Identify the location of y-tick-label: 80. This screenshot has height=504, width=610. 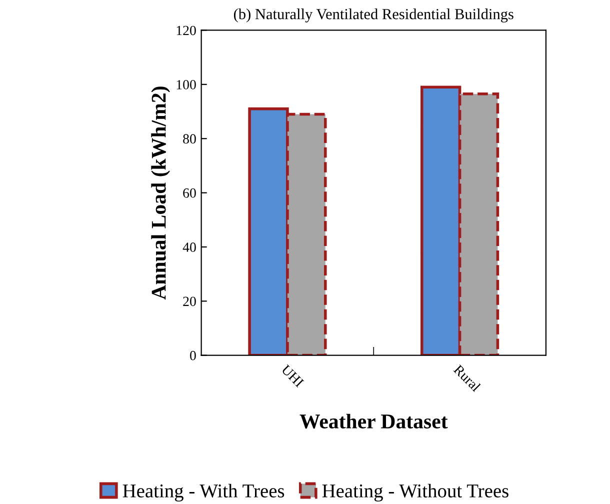
(189, 139).